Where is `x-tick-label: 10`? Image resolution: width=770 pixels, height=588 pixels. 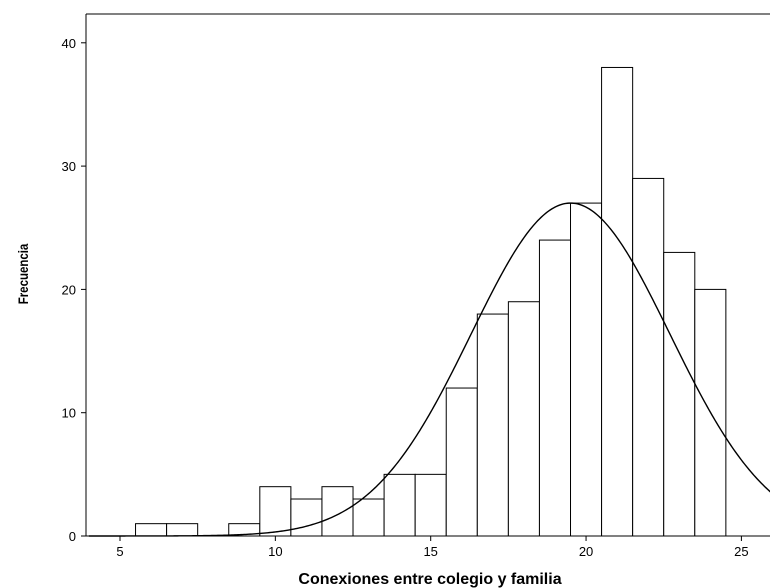
x-tick-label: 10 is located at coordinates (275, 551).